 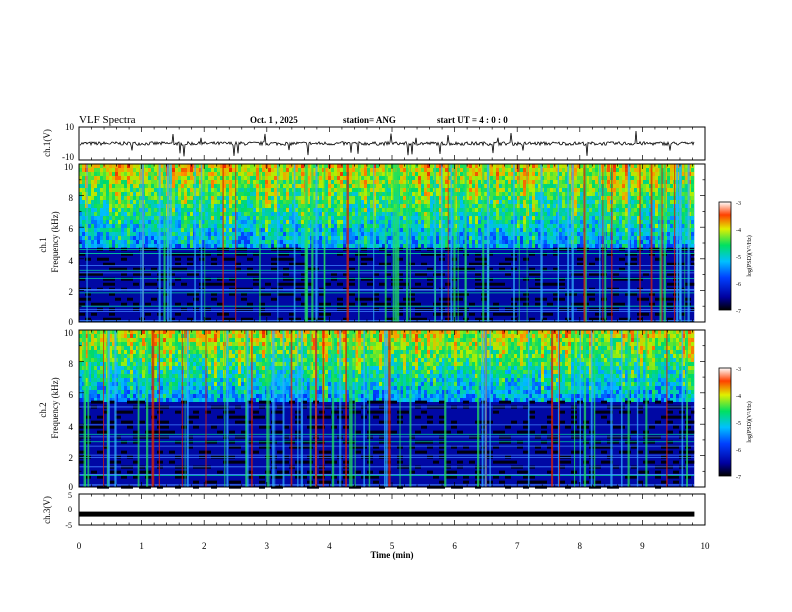 What do you see at coordinates (369, 120) in the screenshot?
I see `station-label: station= ANG` at bounding box center [369, 120].